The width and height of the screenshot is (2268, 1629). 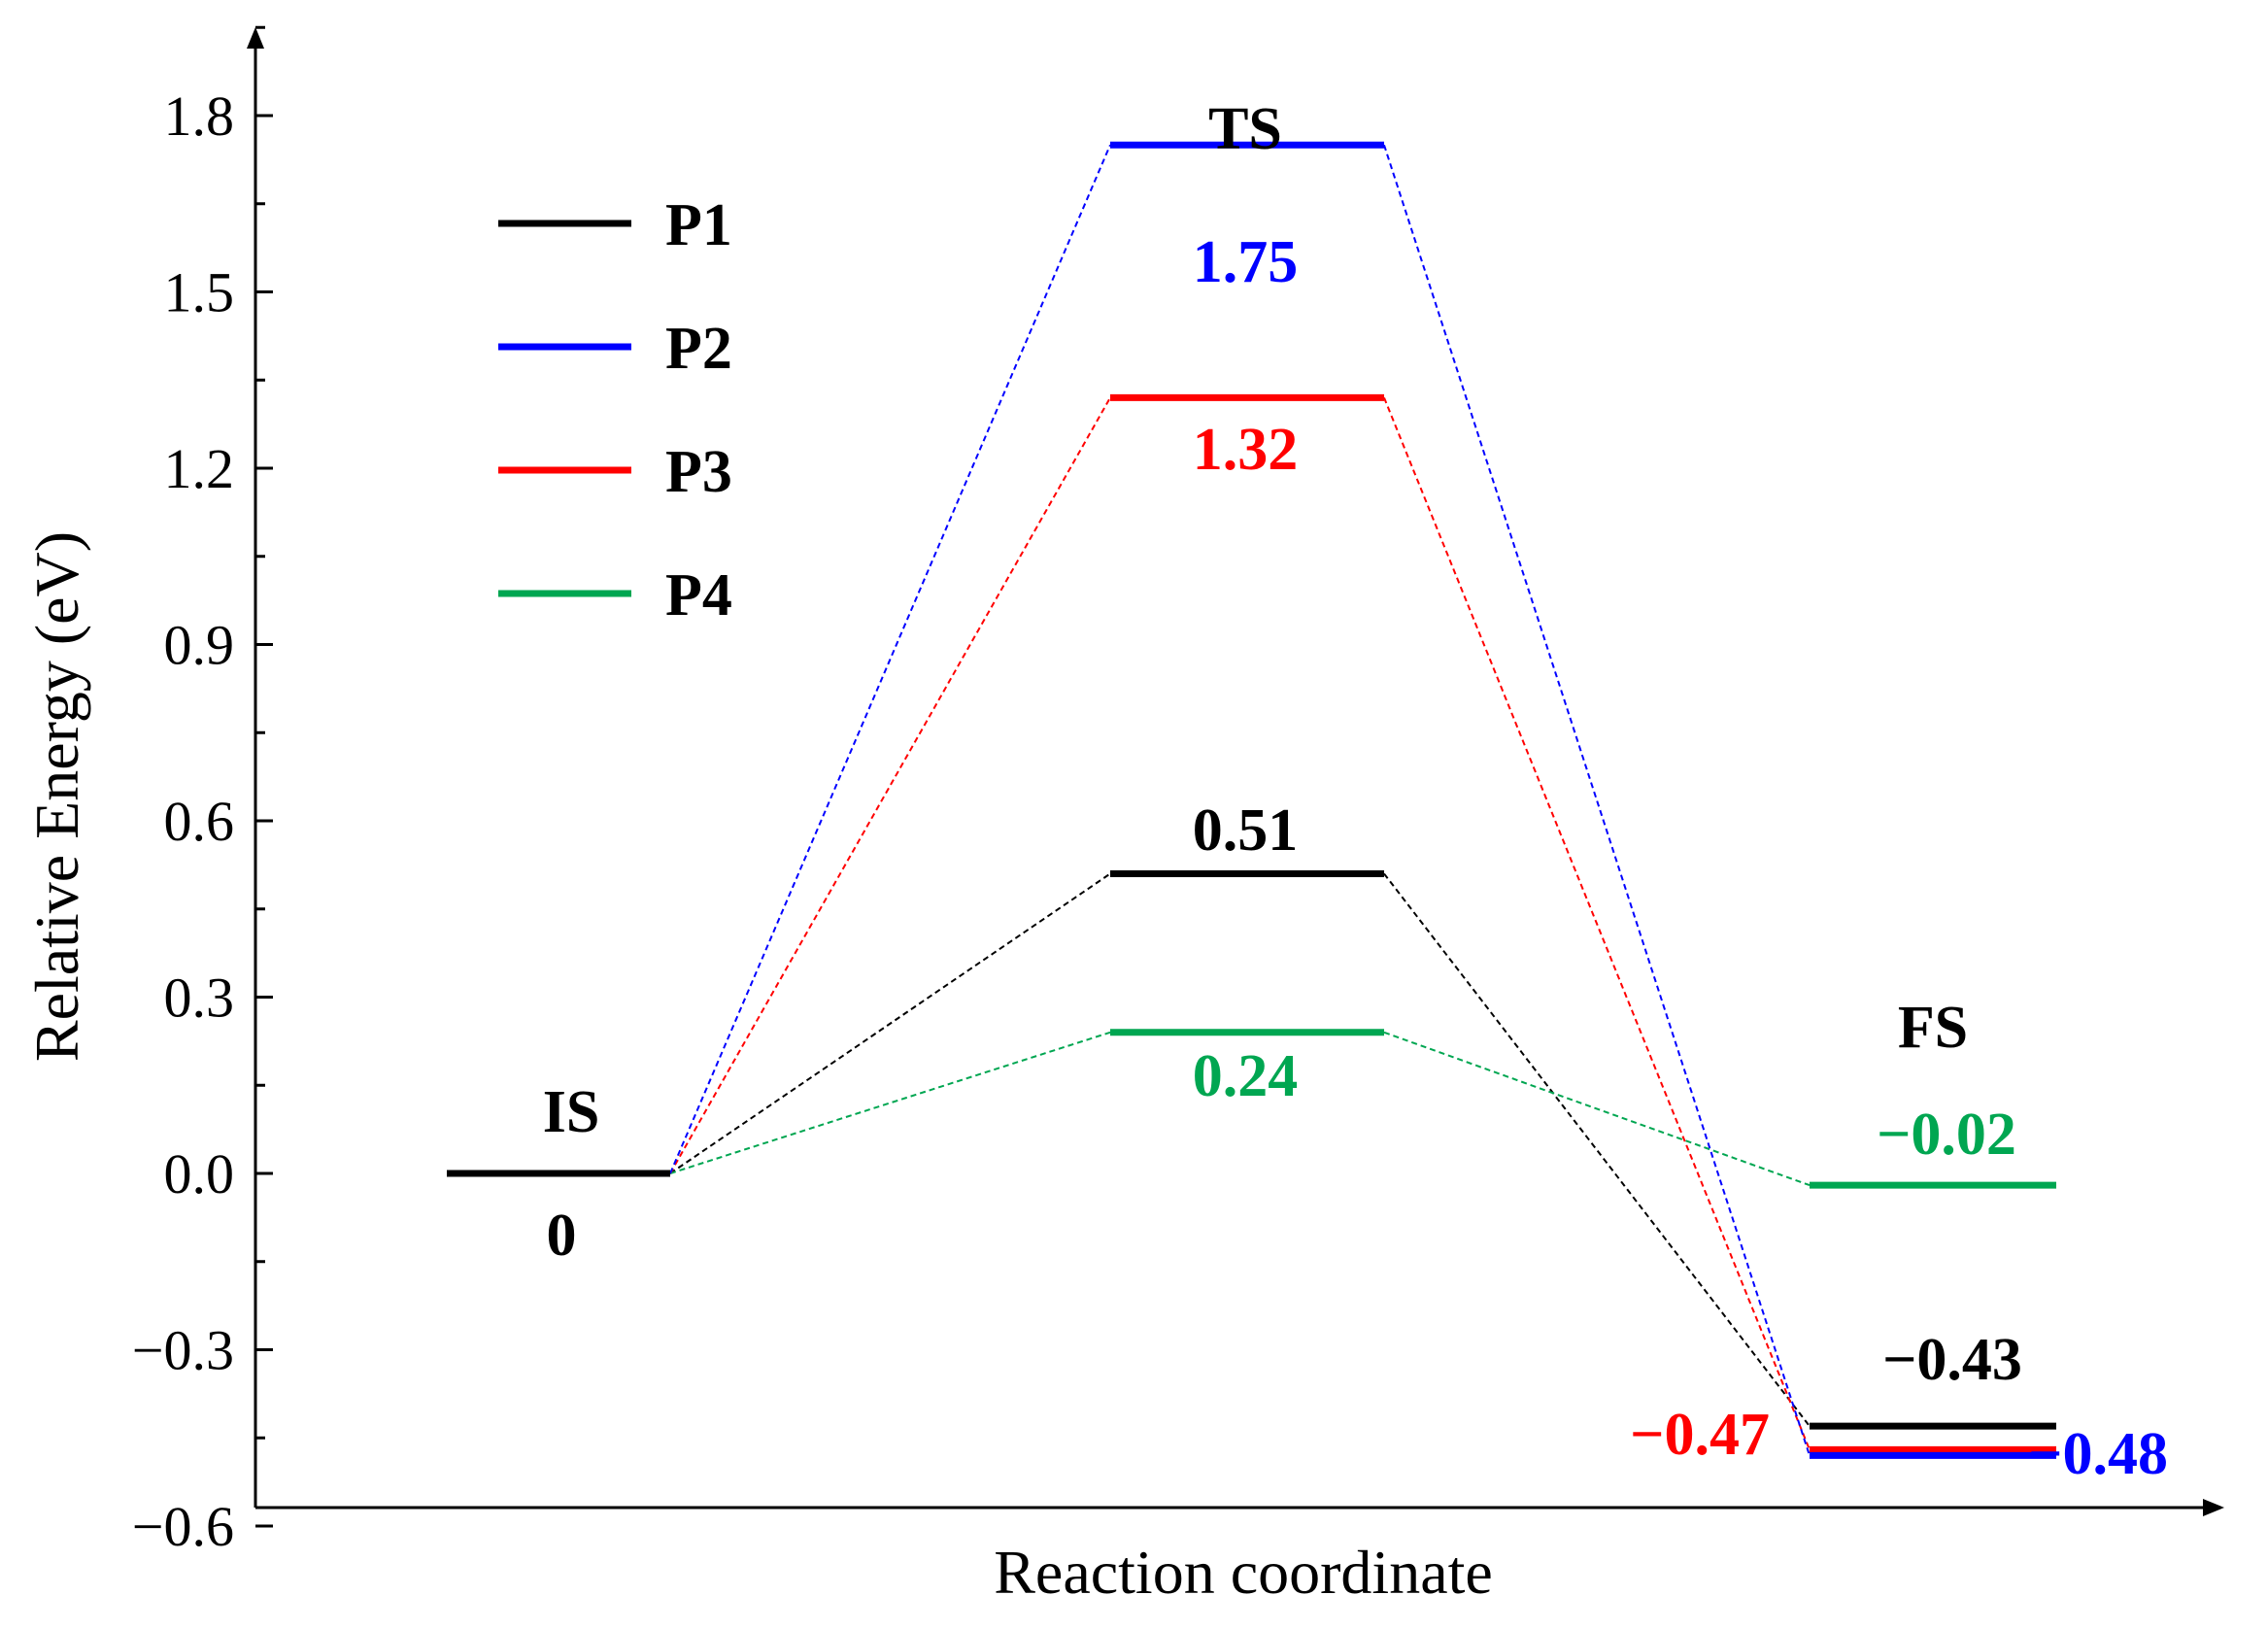 I want to click on connector-p3-ts-fs, so click(x=1597, y=923).